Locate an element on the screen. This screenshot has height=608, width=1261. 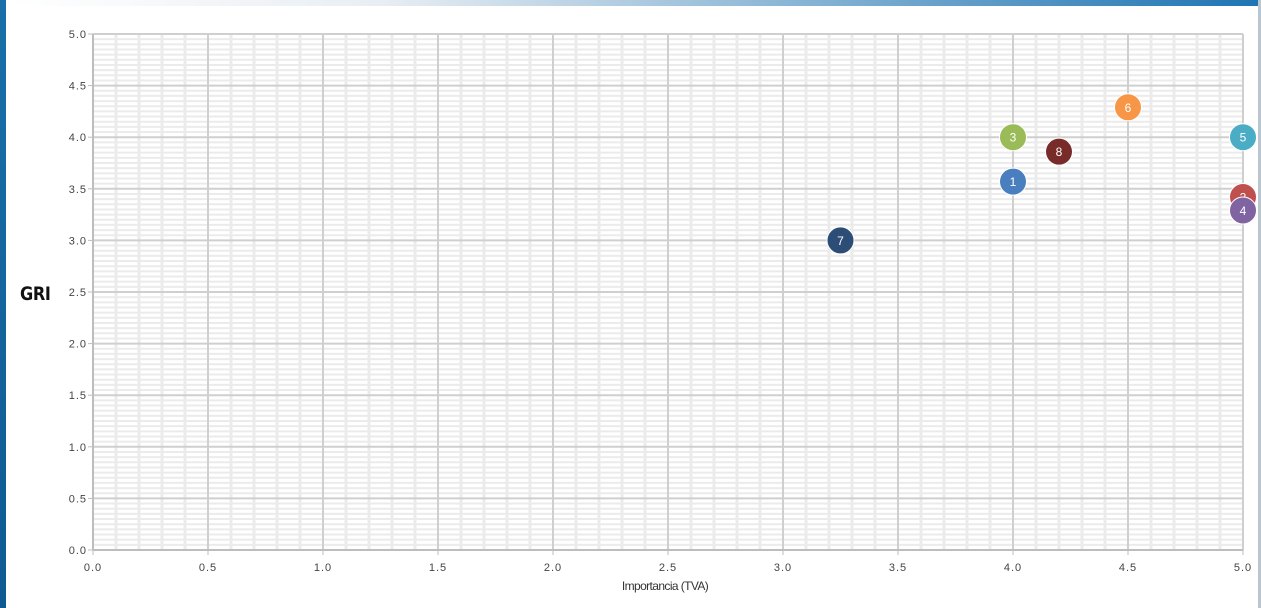
x-tick-label: 1.5 is located at coordinates (438, 568).